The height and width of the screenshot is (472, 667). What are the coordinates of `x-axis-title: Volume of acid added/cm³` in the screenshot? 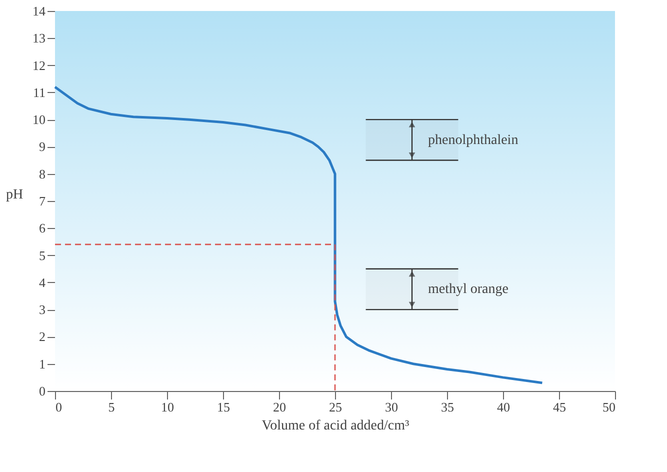 It's located at (336, 426).